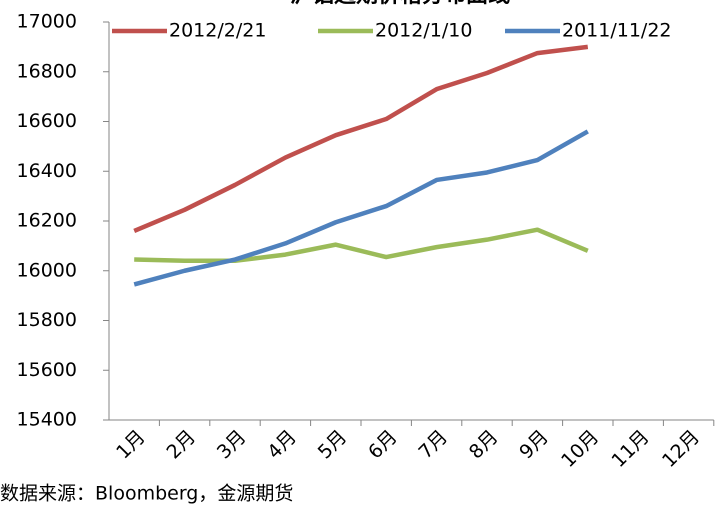 Image resolution: width=715 pixels, height=511 pixels. Describe the element at coordinates (47, 270) in the screenshot. I see `y-tick-label: 16000` at that location.